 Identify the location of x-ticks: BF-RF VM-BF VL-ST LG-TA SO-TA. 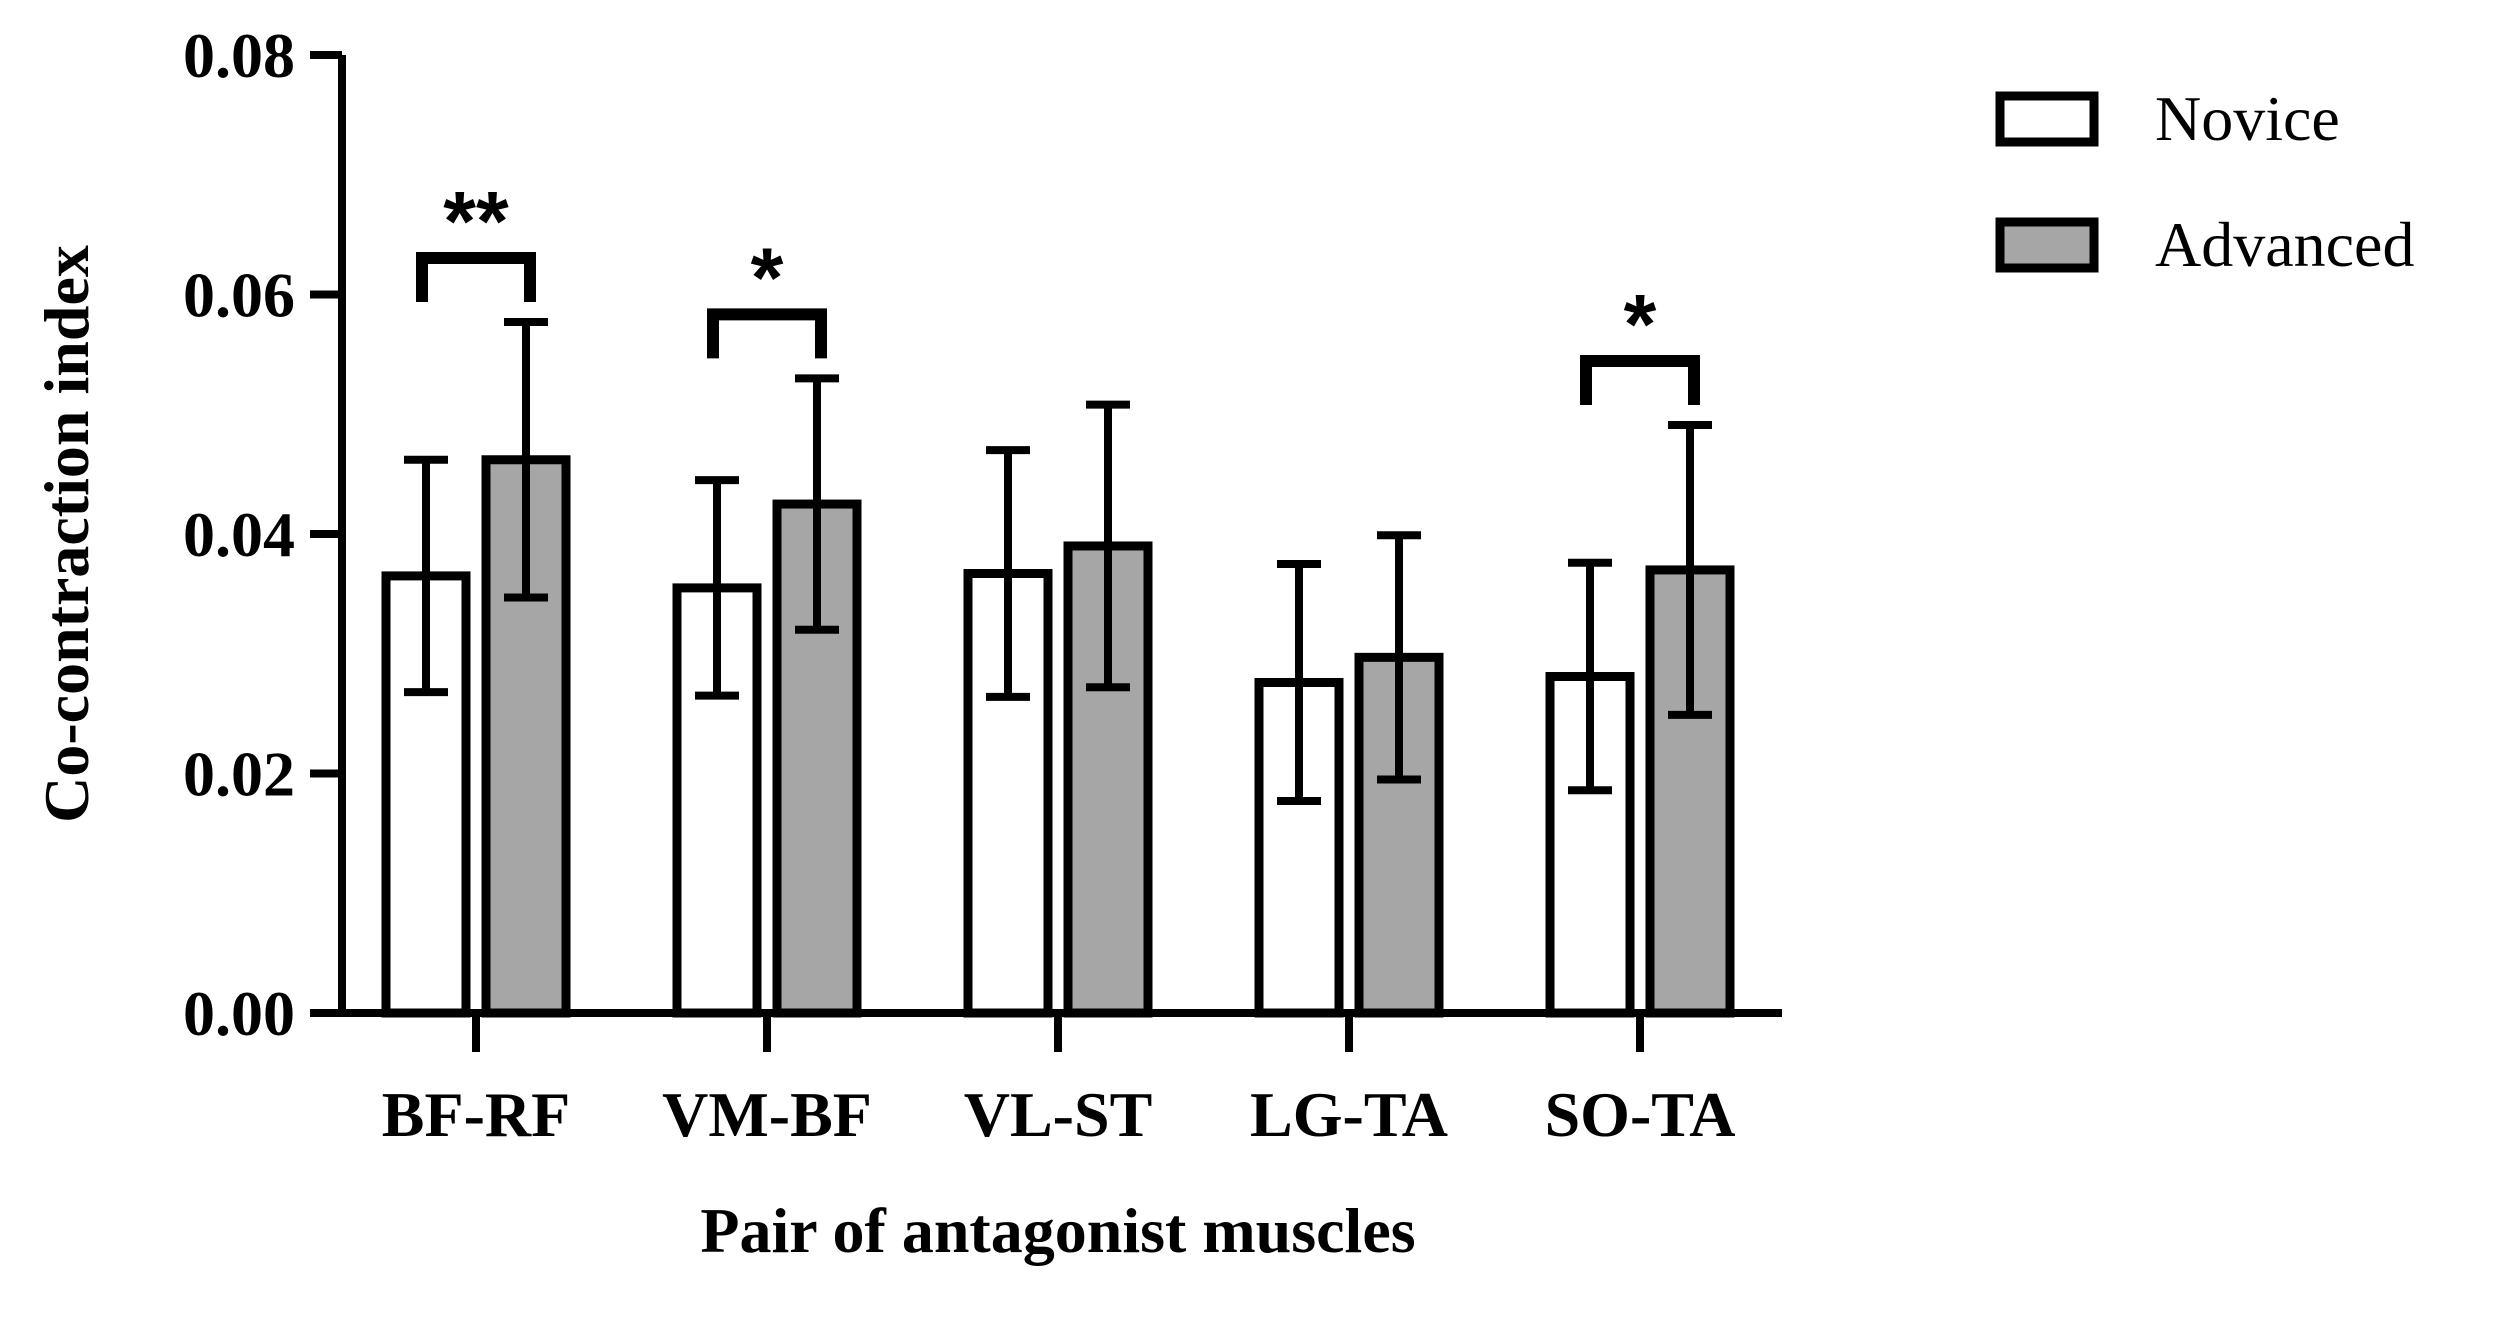
(1059, 1081).